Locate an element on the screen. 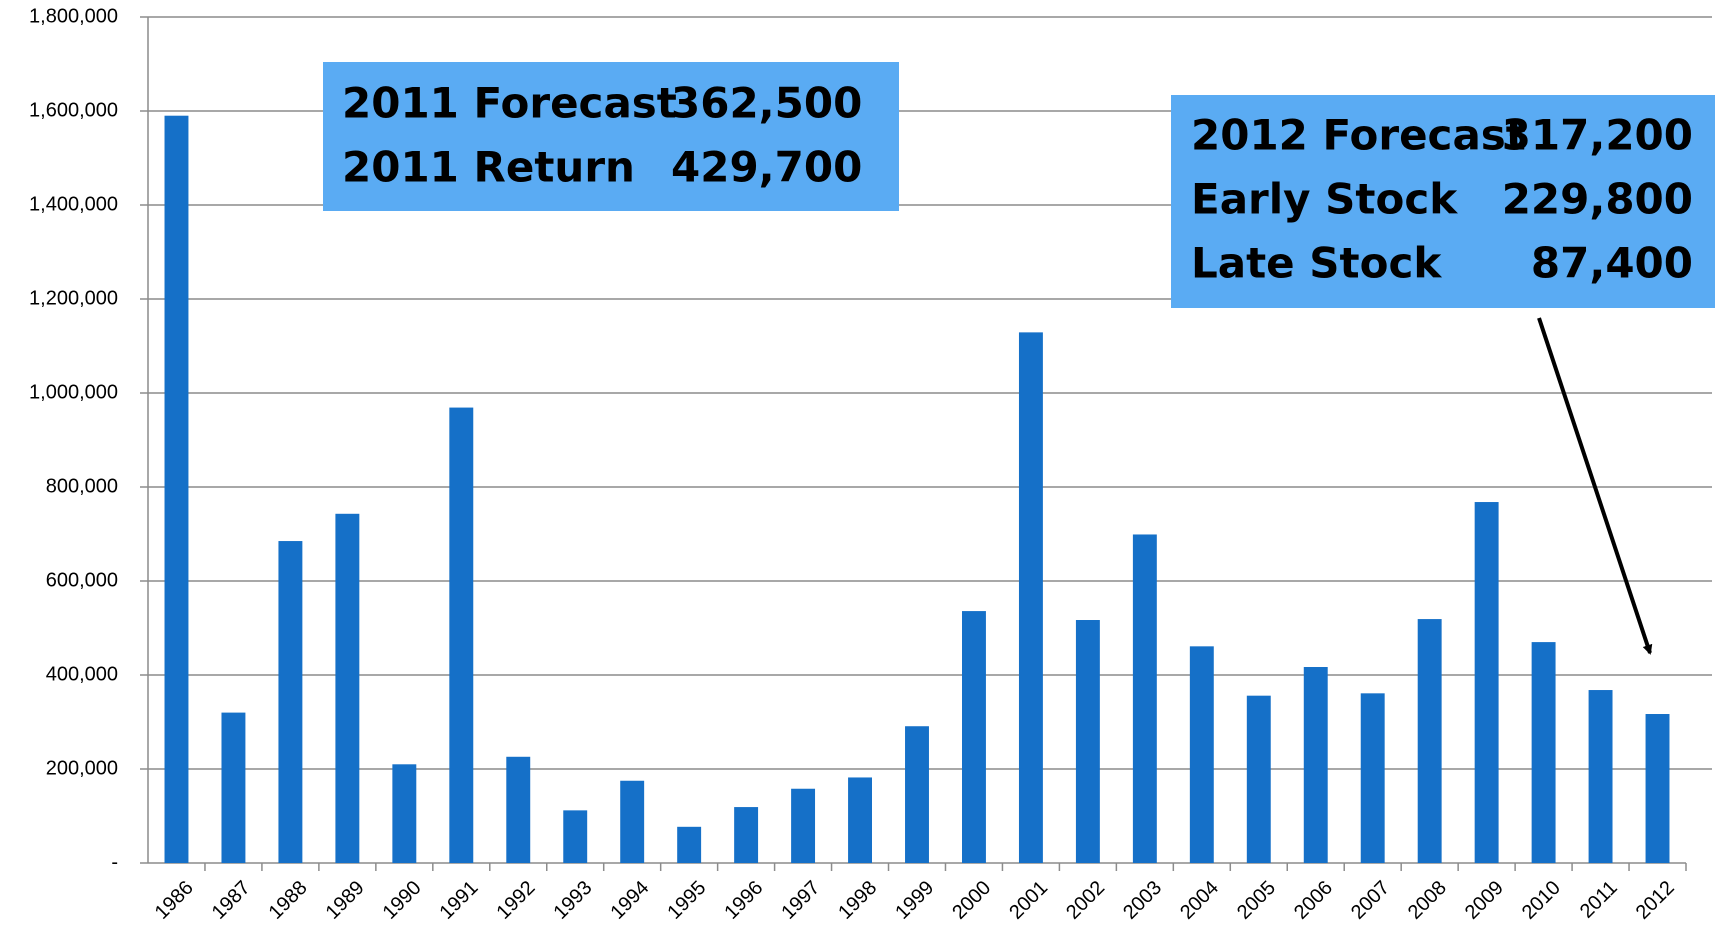  x-tick-label: 2008 is located at coordinates (1427, 900).